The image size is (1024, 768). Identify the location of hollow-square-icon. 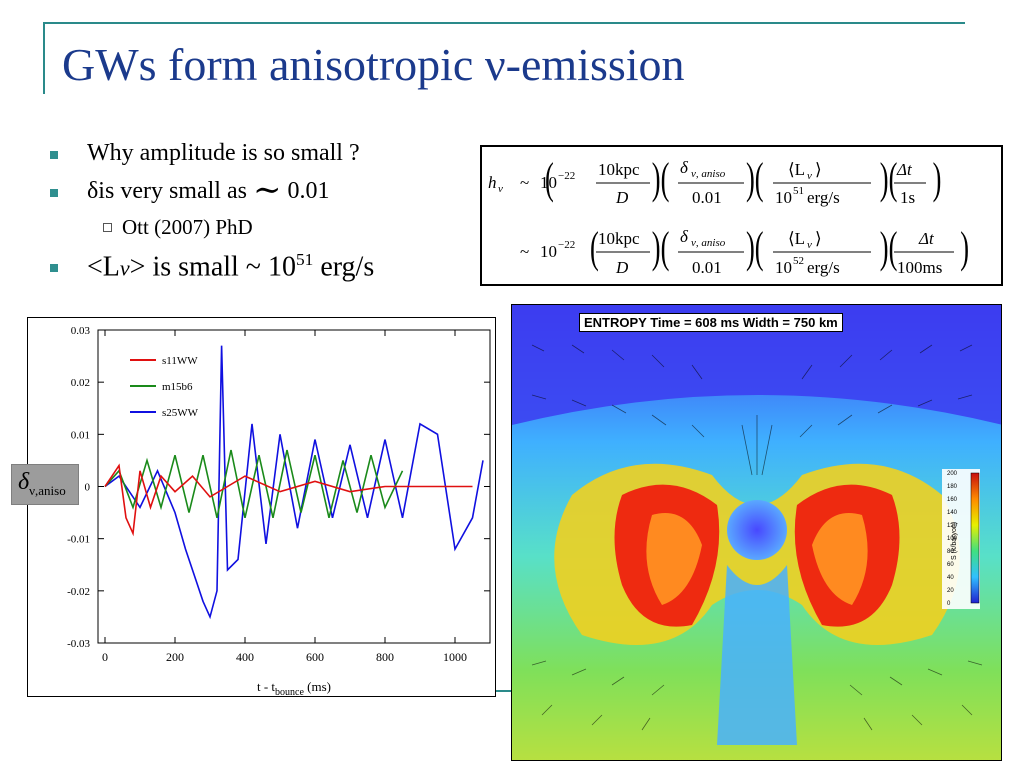
(107, 227).